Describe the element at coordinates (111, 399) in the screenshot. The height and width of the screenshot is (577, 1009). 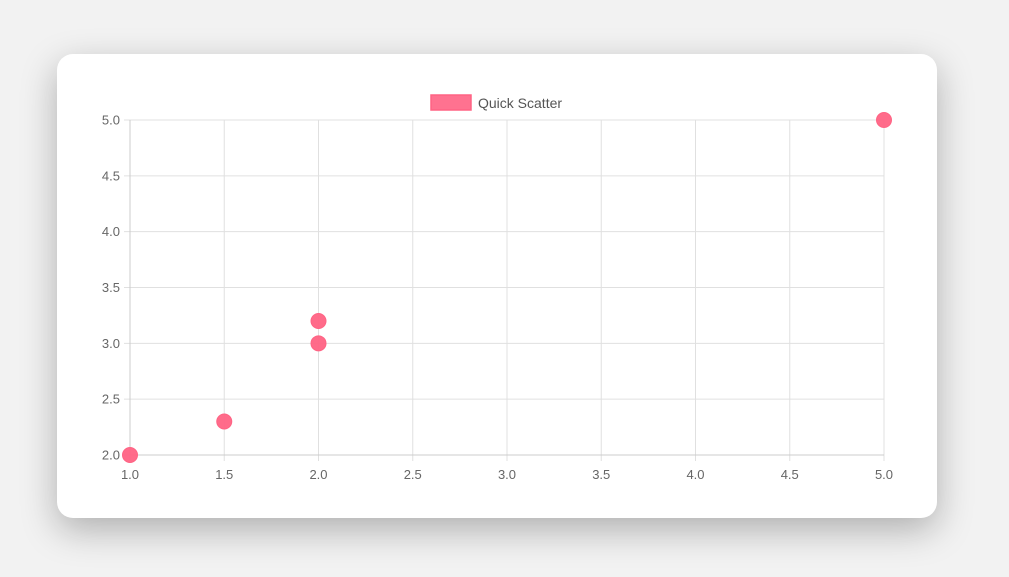
I see `y-tick-label: 2.5` at that location.